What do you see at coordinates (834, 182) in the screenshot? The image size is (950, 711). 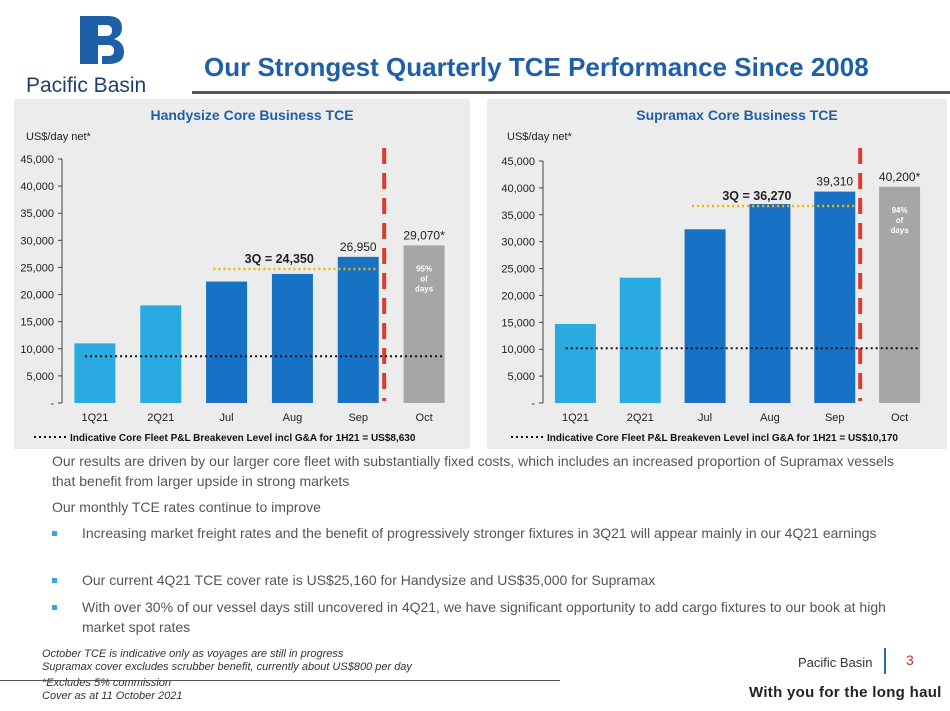 I see `data-label: 39,310` at bounding box center [834, 182].